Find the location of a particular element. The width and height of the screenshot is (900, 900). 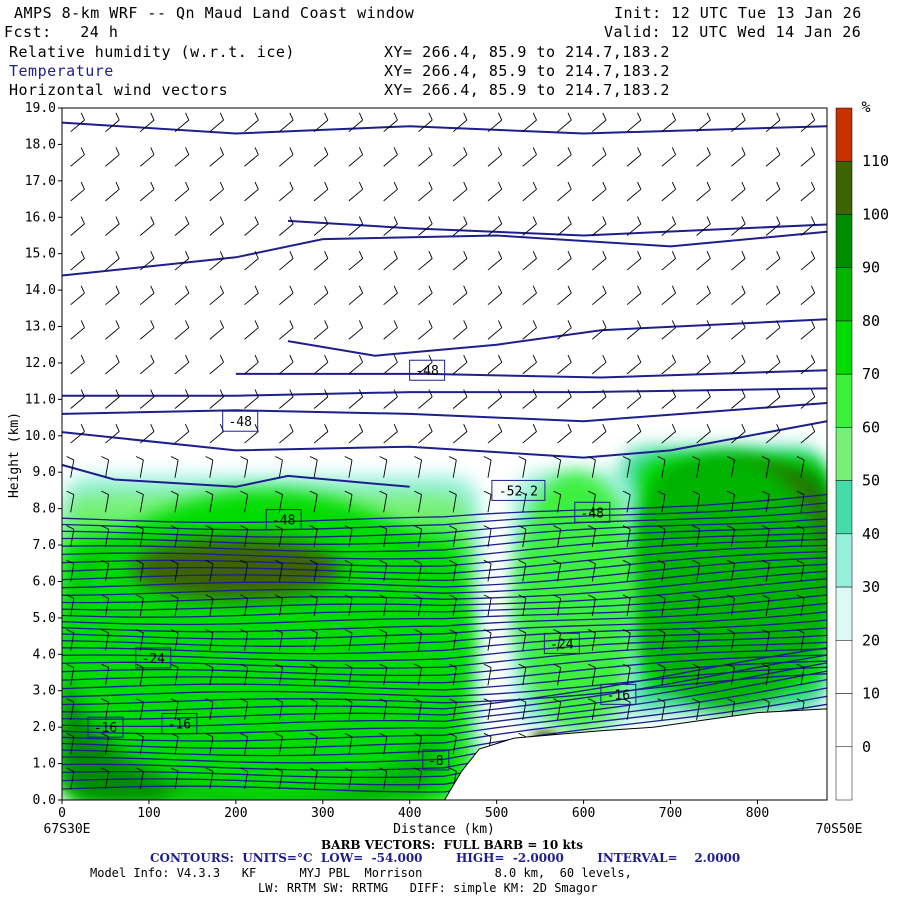

y-tick-label-9: 9.0 is located at coordinates (44, 472).